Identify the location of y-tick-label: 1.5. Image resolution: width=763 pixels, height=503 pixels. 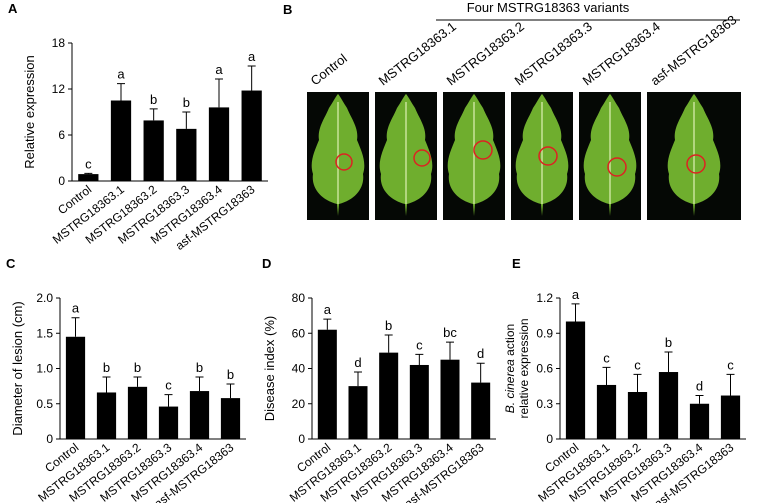
(44, 333).